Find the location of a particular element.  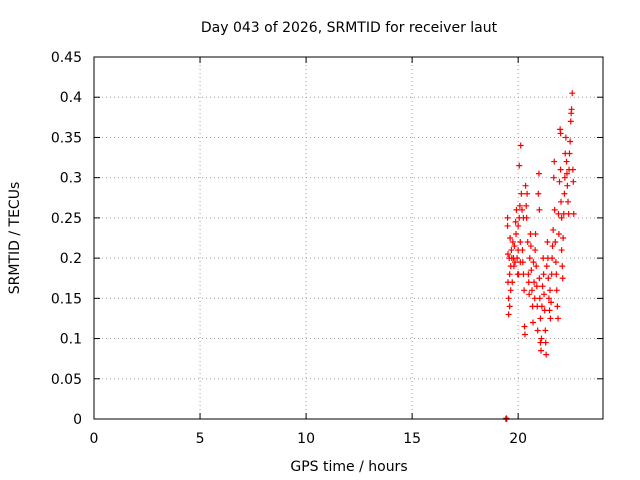

x-tick-label: 10 is located at coordinates (306, 439).